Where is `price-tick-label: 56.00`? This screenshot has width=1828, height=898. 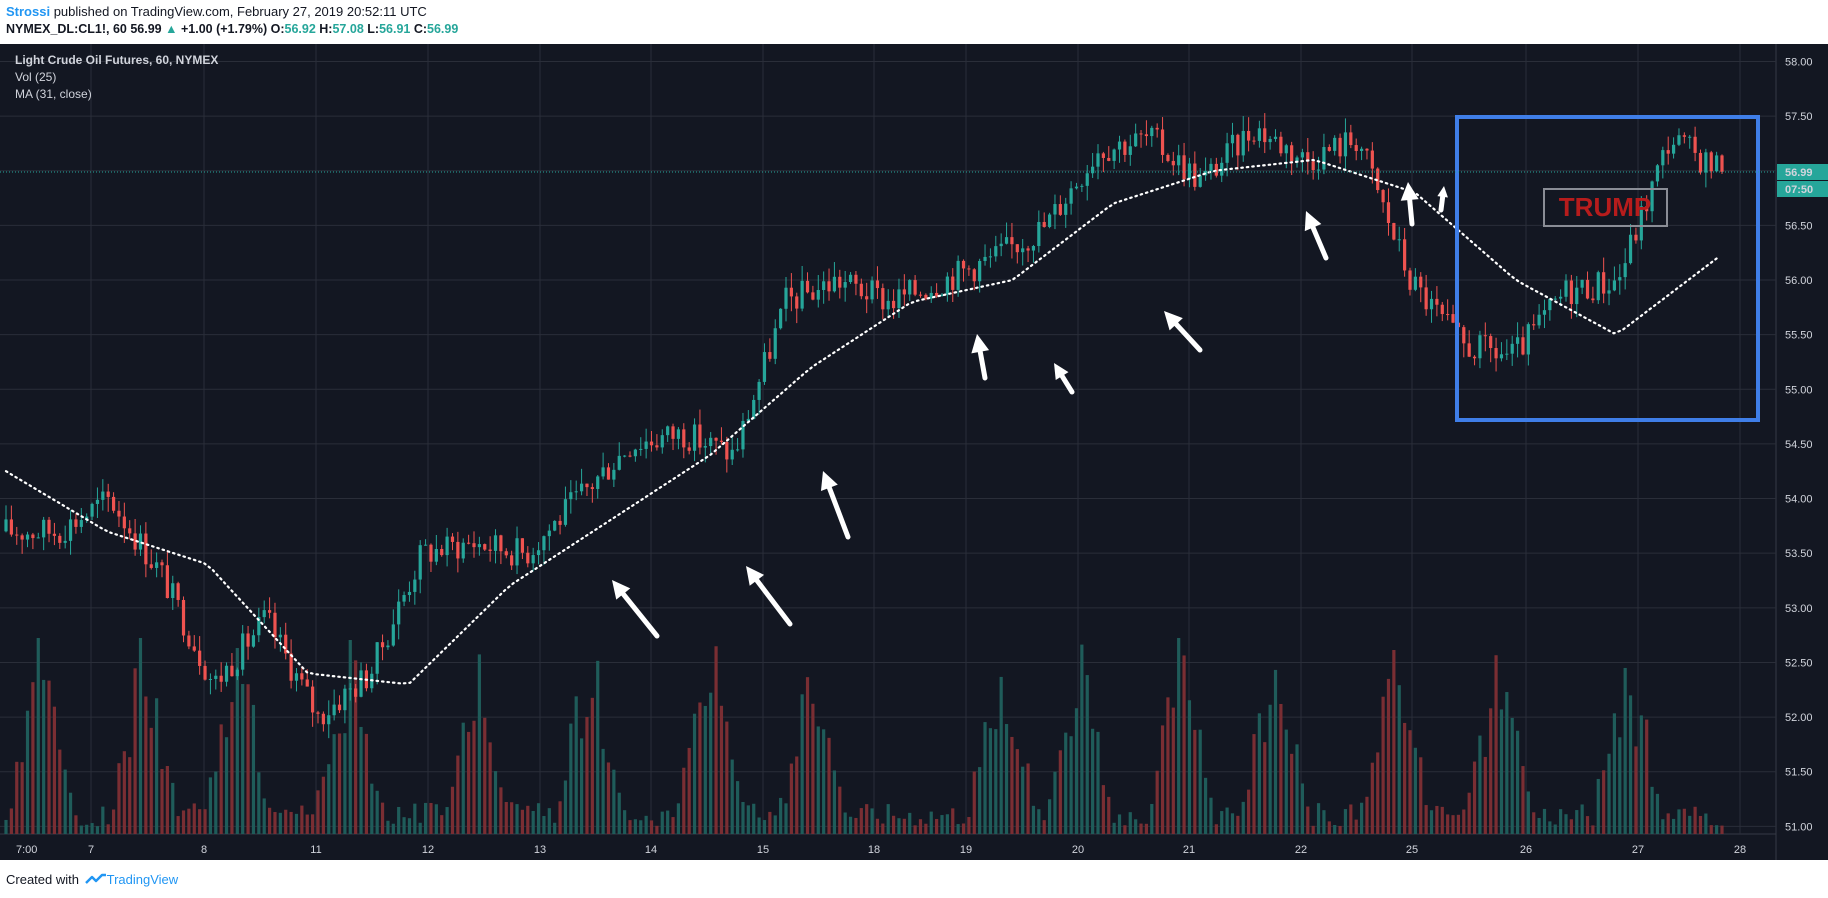 price-tick-label: 56.00 is located at coordinates (1799, 281).